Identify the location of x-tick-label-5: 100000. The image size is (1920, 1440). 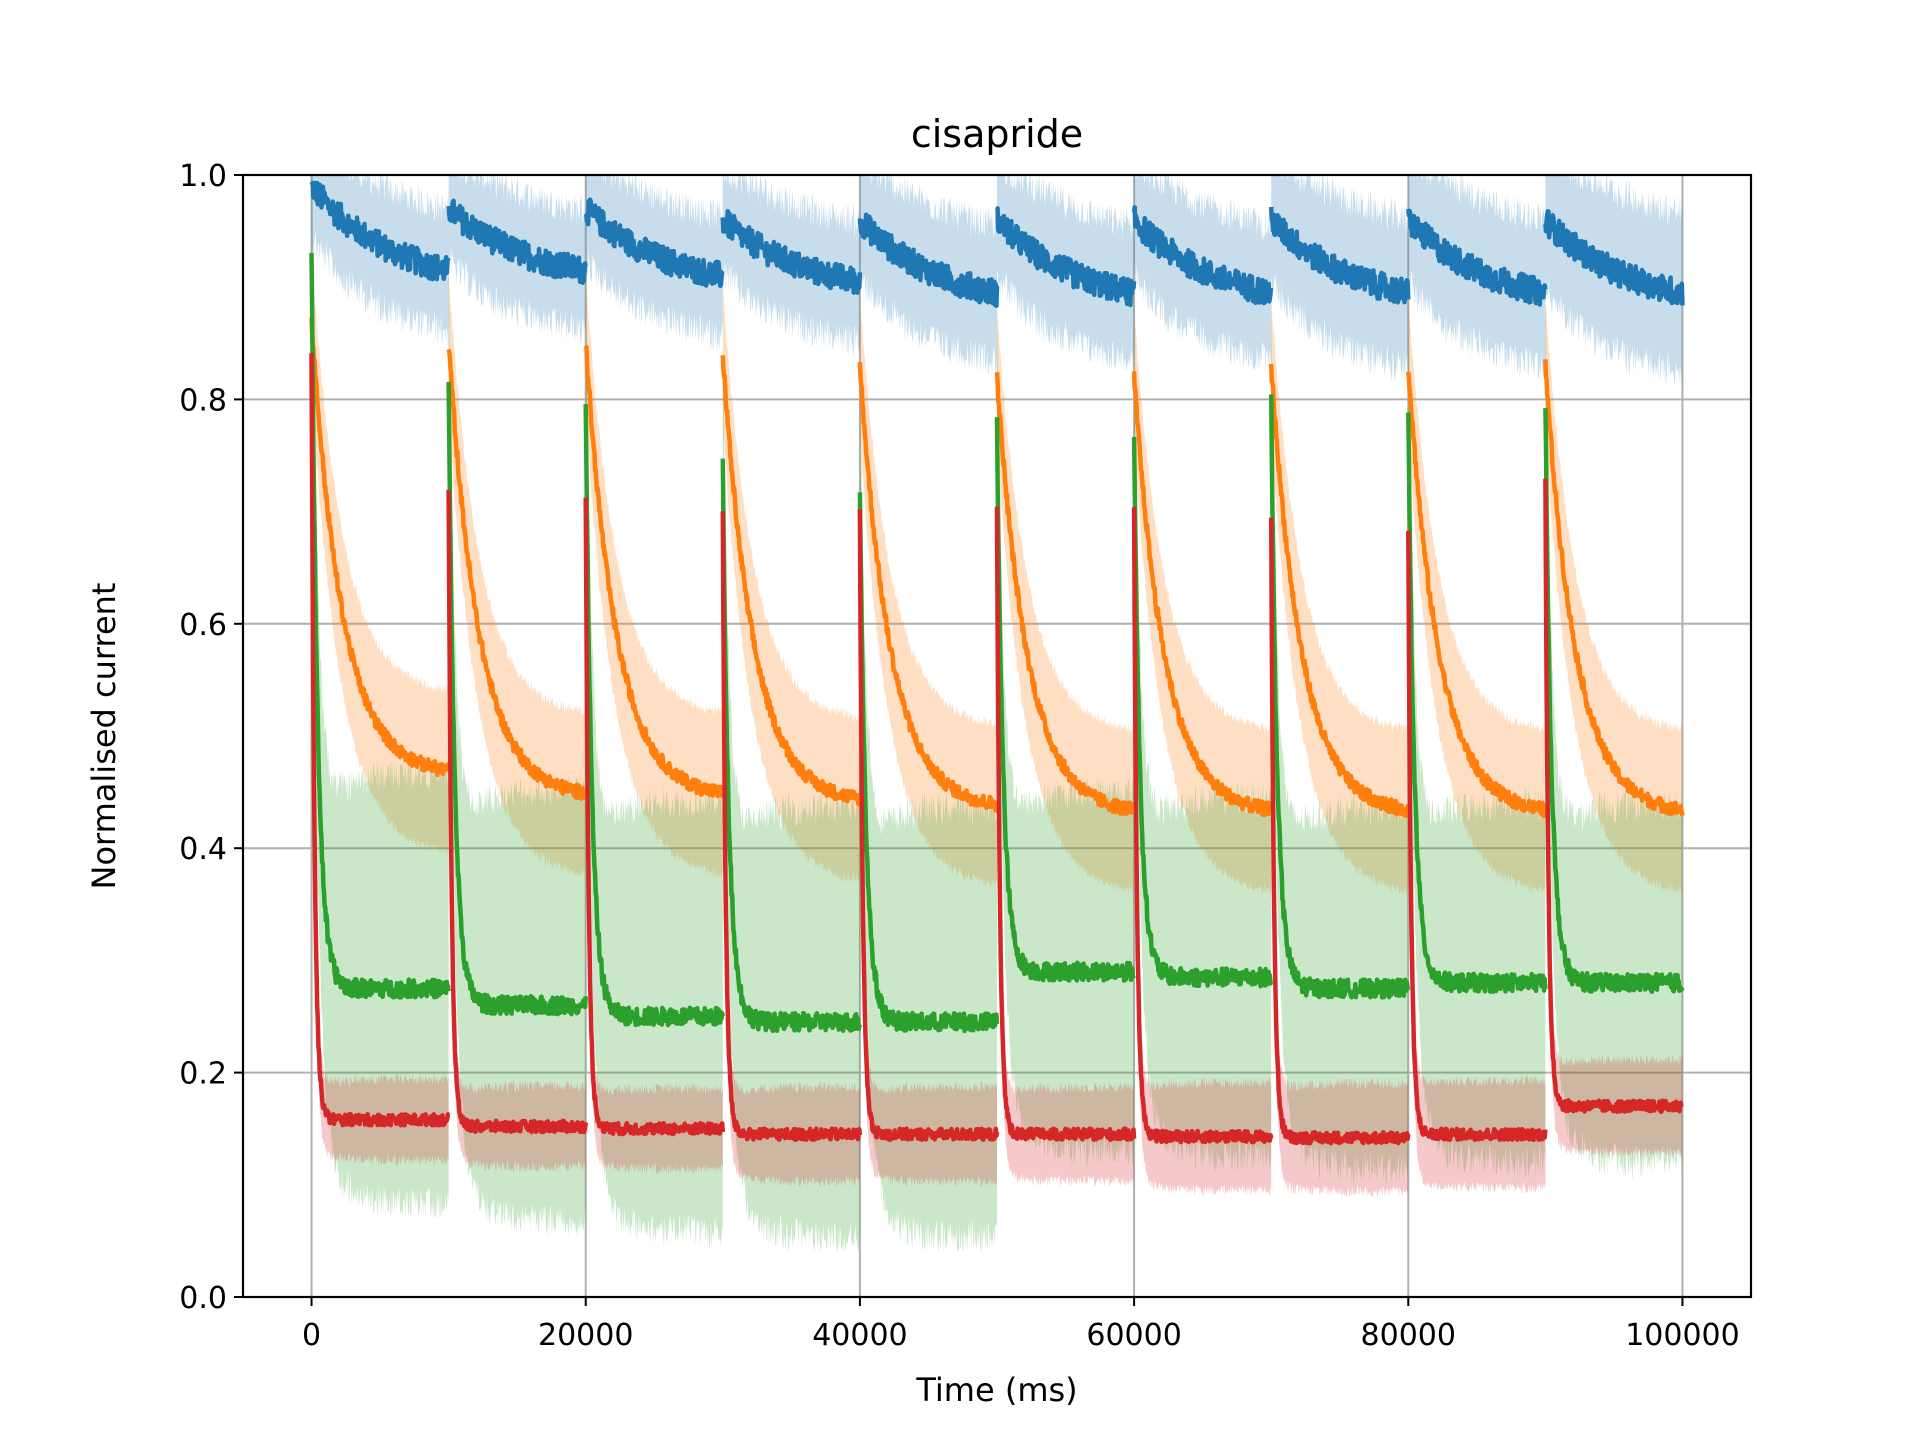
(1682, 1335).